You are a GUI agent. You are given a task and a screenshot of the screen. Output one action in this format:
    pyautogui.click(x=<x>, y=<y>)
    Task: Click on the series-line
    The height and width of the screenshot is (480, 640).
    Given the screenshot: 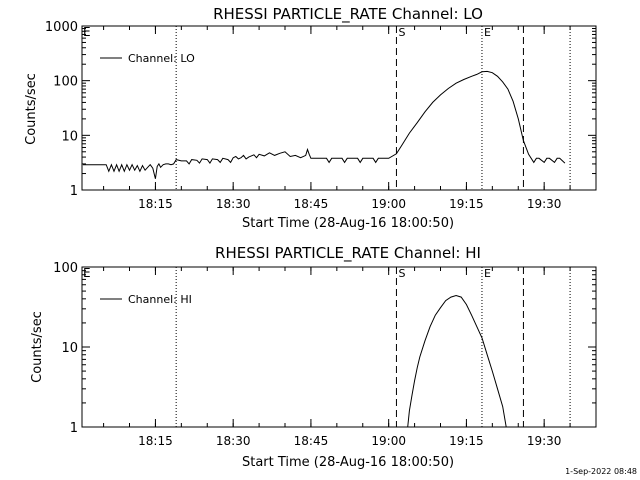 What is the action you would take?
    pyautogui.click(x=457, y=360)
    